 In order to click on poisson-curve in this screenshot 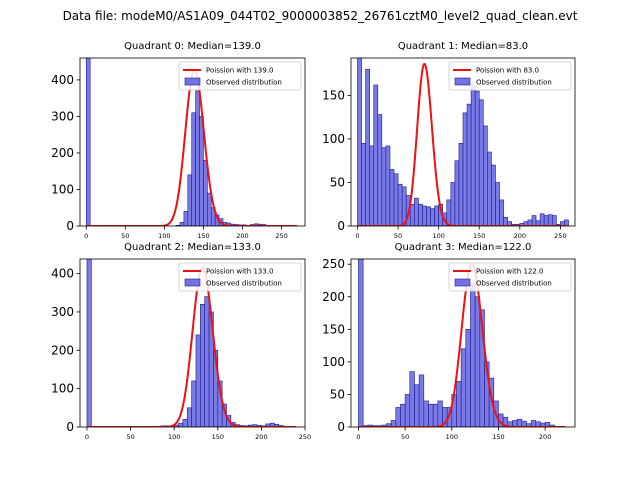, I will do `click(462, 345)`.